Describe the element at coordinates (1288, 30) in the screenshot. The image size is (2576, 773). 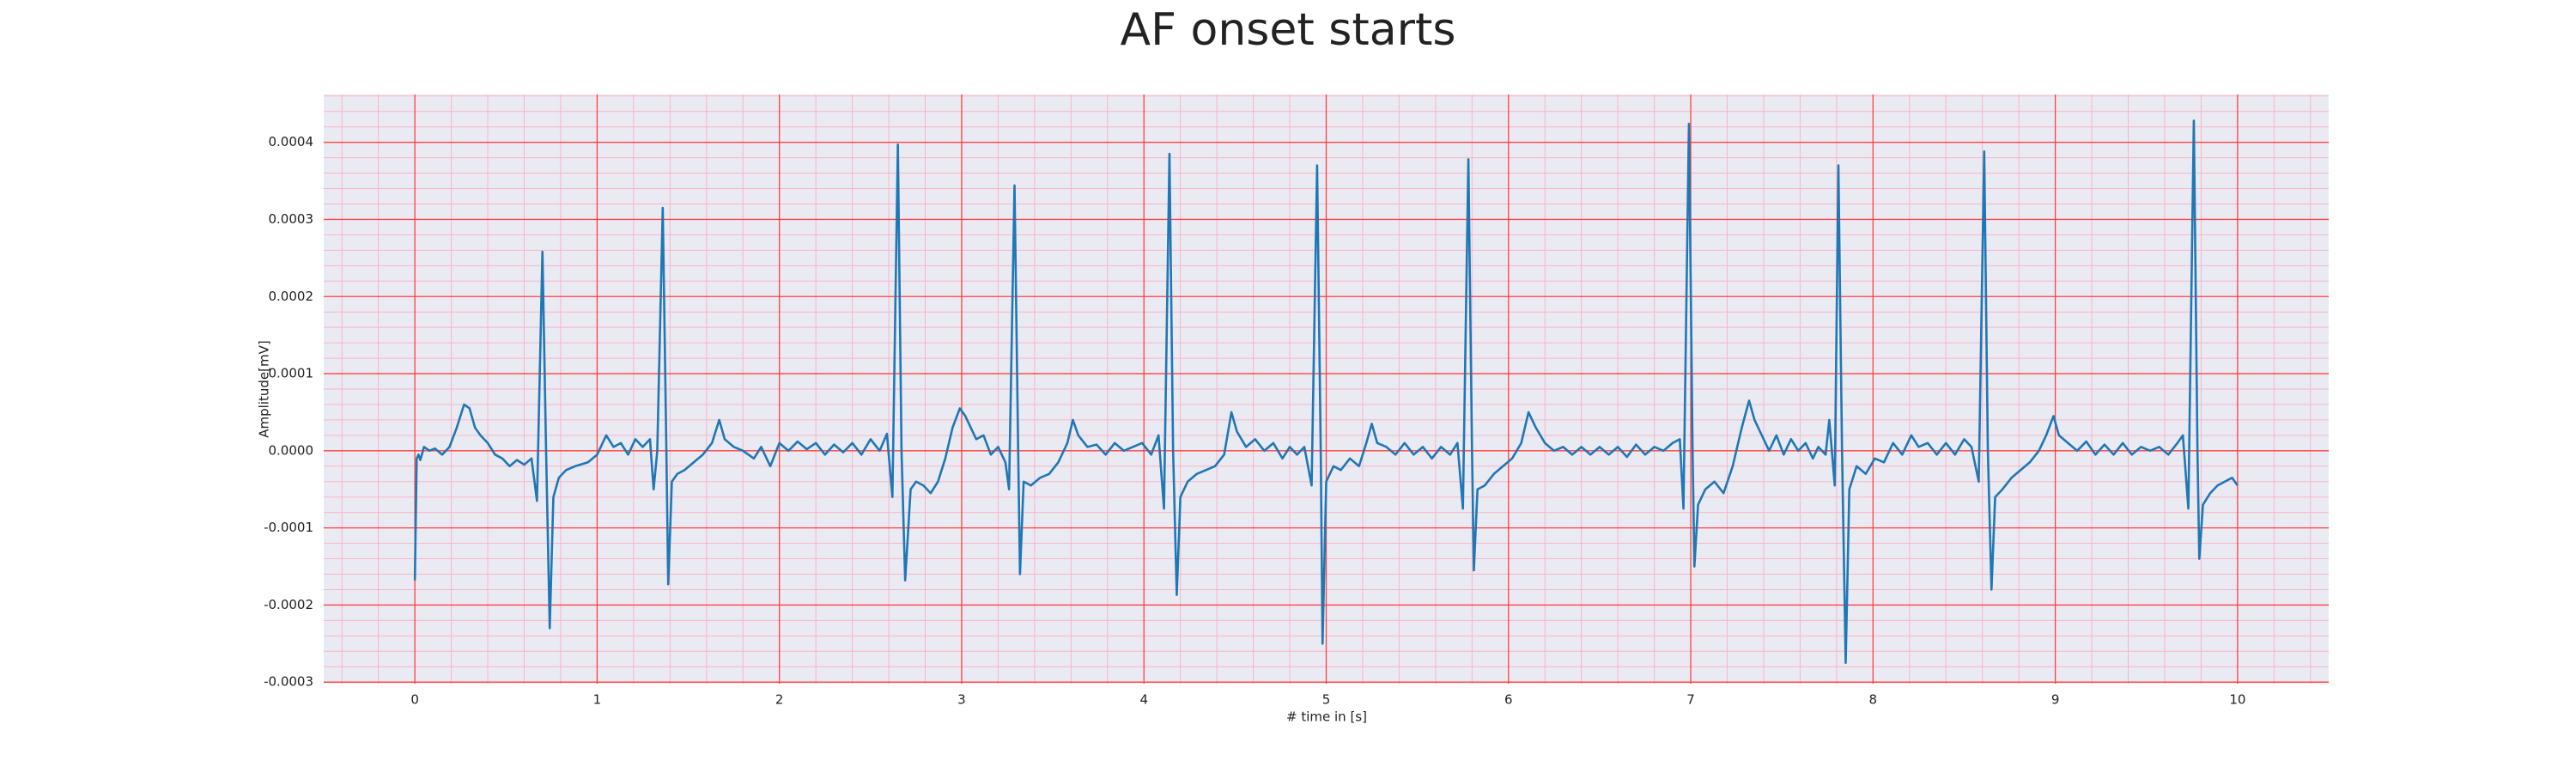
I see `chart-title: AF onset starts` at that location.